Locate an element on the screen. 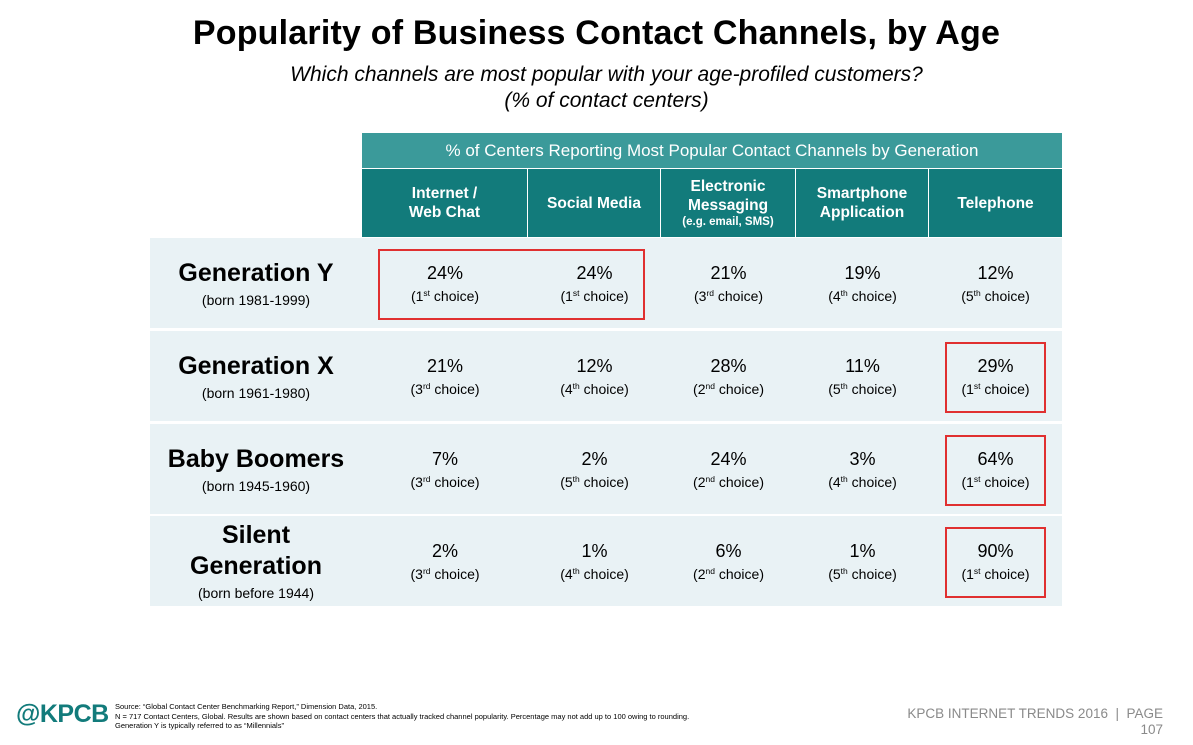  page-number: 107 is located at coordinates (1151, 729).